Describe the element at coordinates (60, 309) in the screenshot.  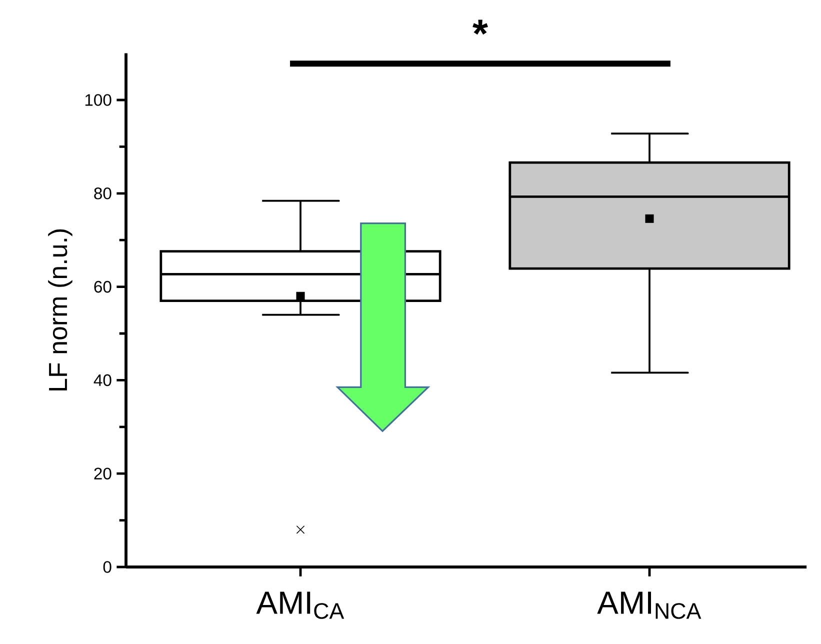
I see `y-axis-title: LF norm (n.u.)` at that location.